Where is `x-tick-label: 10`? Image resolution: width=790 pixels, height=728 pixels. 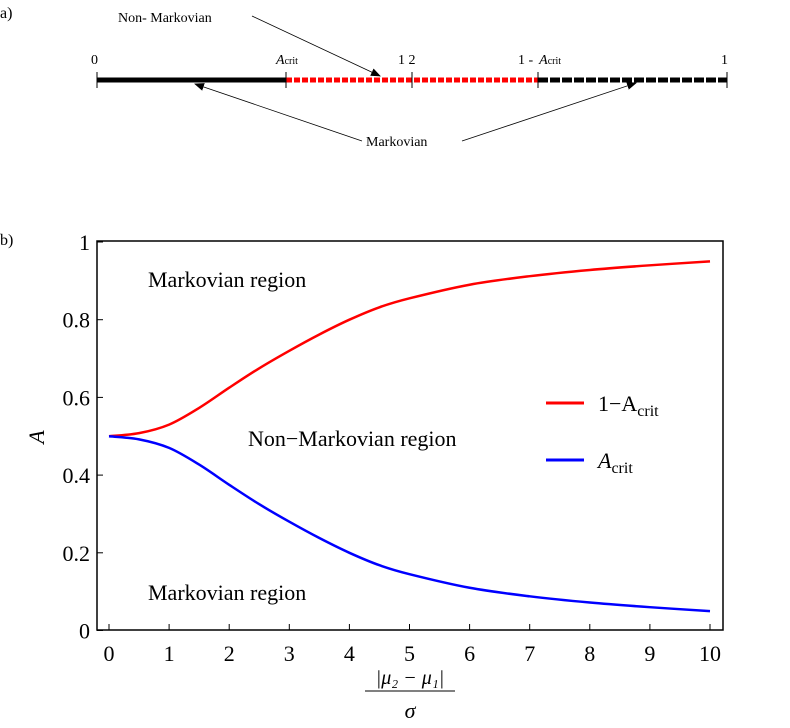 x-tick-label: 10 is located at coordinates (710, 653).